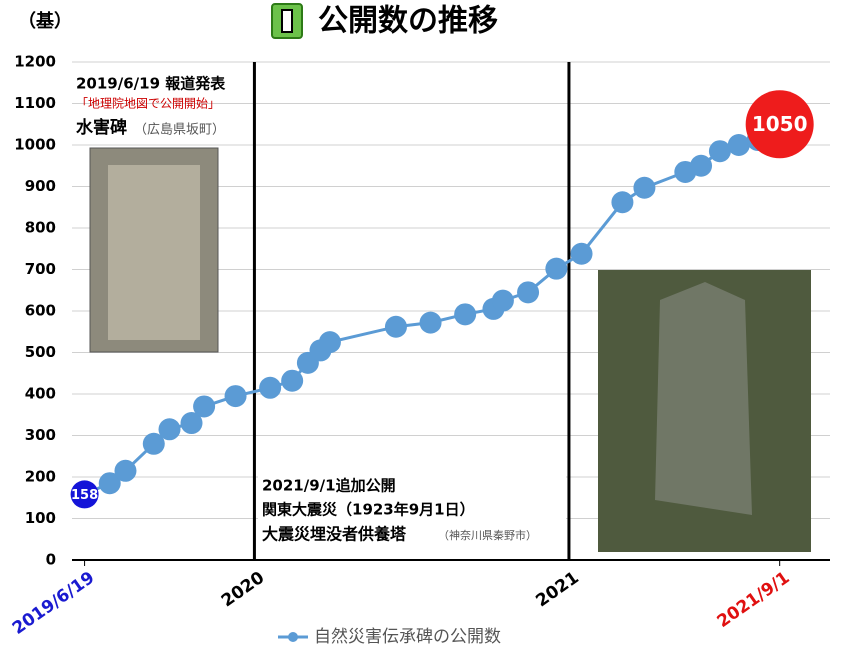 Image resolution: width=841 pixels, height=659 pixels. Describe the element at coordinates (243, 590) in the screenshot. I see `x-tick-label: 2020` at that location.